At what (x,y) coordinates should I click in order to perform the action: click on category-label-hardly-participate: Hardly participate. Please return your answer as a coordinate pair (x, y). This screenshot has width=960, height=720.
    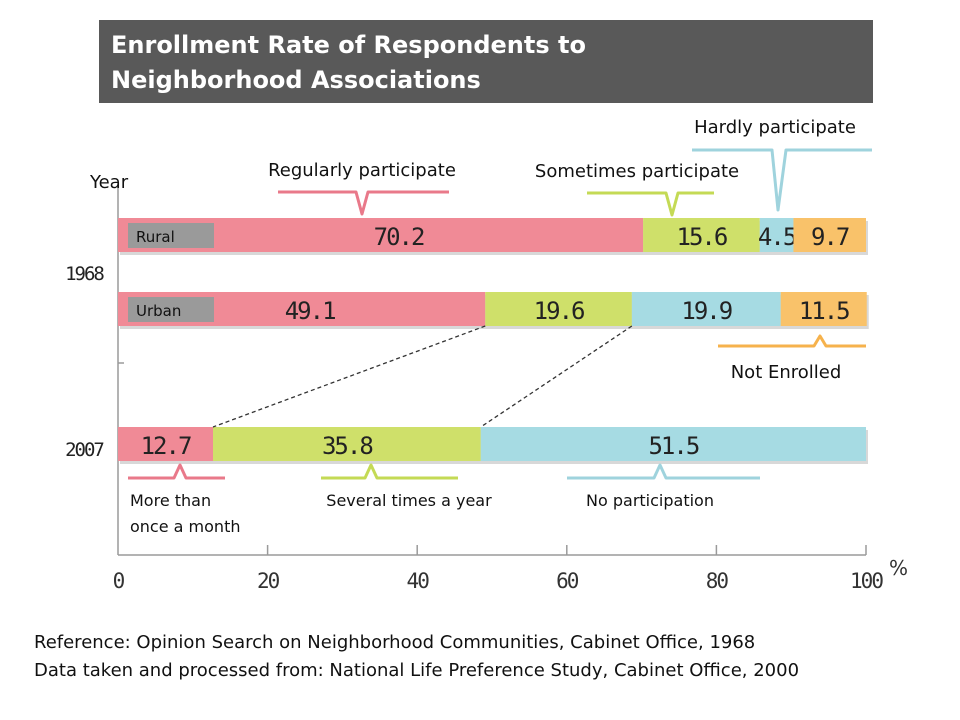
    Looking at the image, I should click on (775, 127).